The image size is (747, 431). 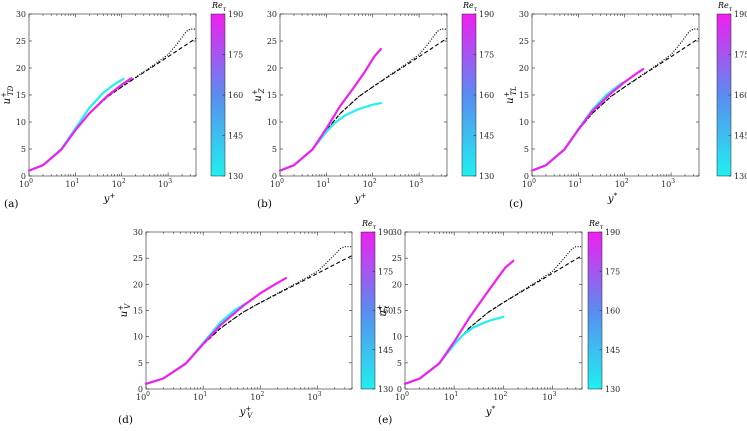 I want to click on x-label-sub: V, so click(x=250, y=416).